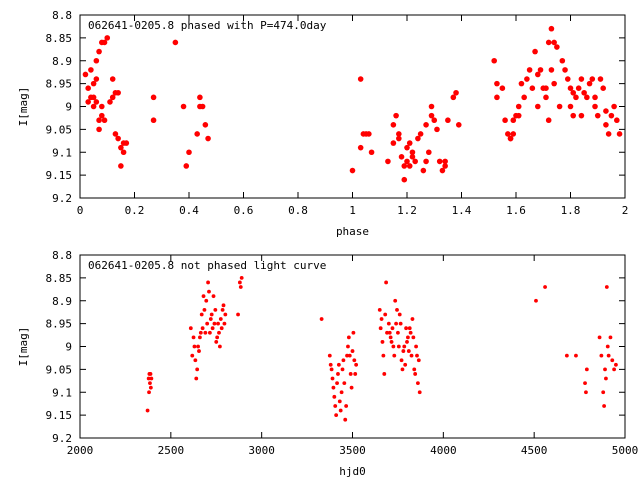 The width and height of the screenshot is (640, 480). Describe the element at coordinates (135, 210) in the screenshot. I see `x-tick-label: 0.2` at that location.